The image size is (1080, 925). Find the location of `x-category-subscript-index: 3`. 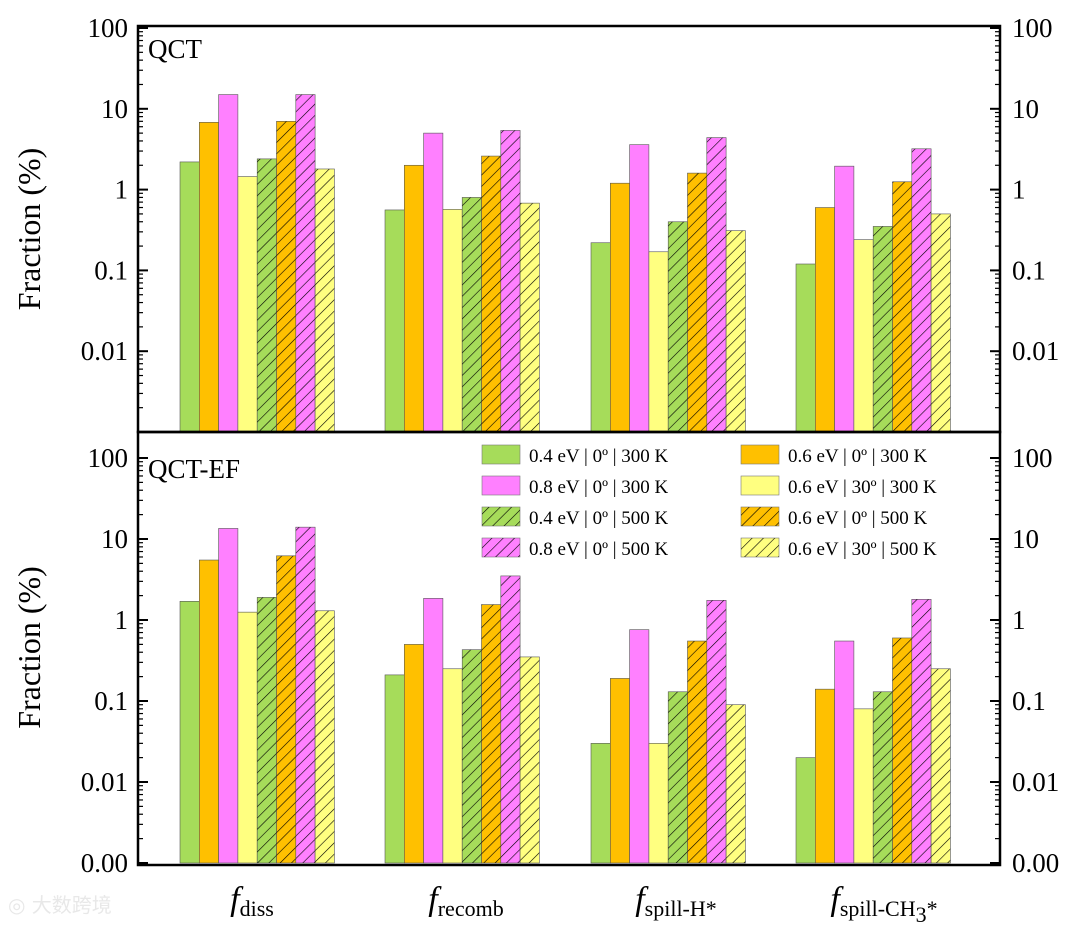

x-category-subscript-index: 3 is located at coordinates (921, 913).